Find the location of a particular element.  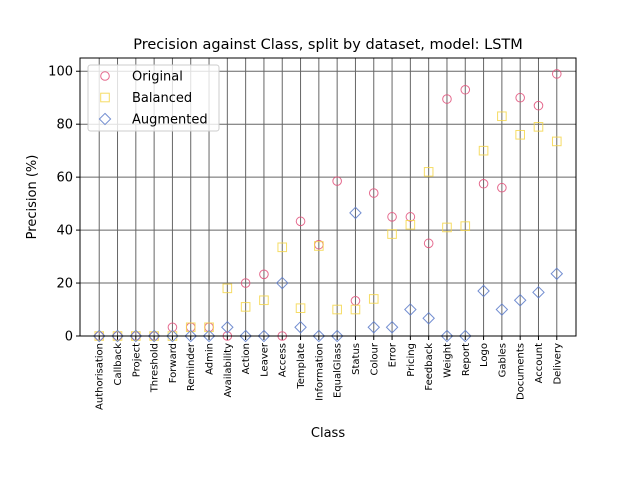

x-tick-label: Reminder is located at coordinates (191, 366).